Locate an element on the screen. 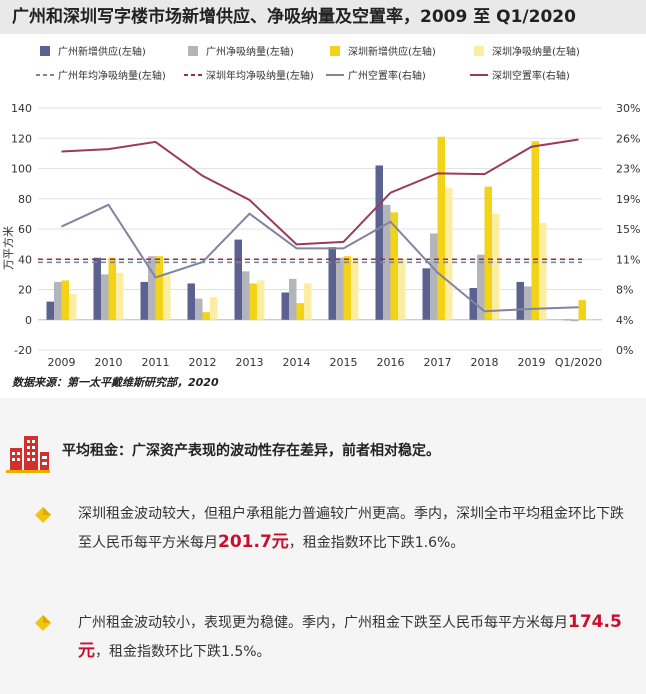 The height and width of the screenshot is (694, 646). x-tick-label: 2009 is located at coordinates (62, 362).